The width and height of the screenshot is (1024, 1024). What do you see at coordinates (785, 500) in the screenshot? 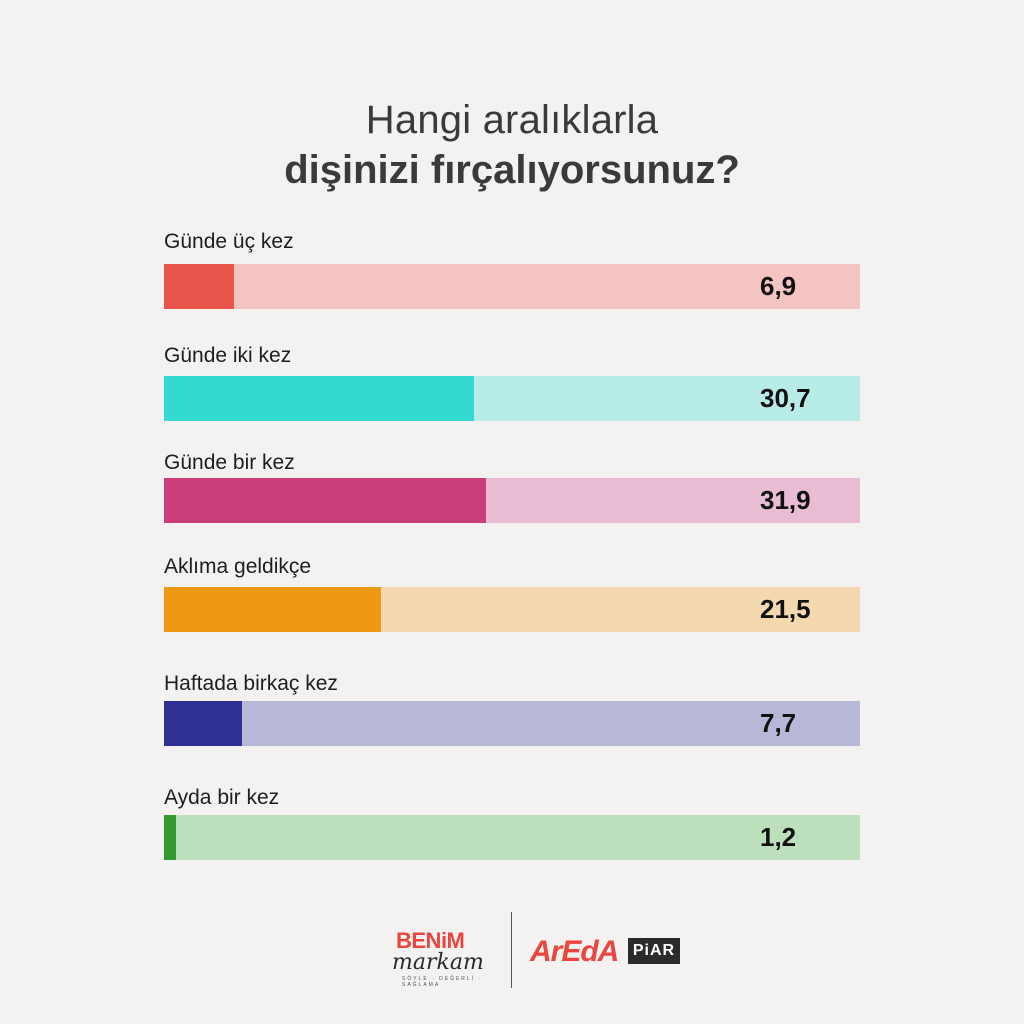
I see `data-label: 31,9` at bounding box center [785, 500].